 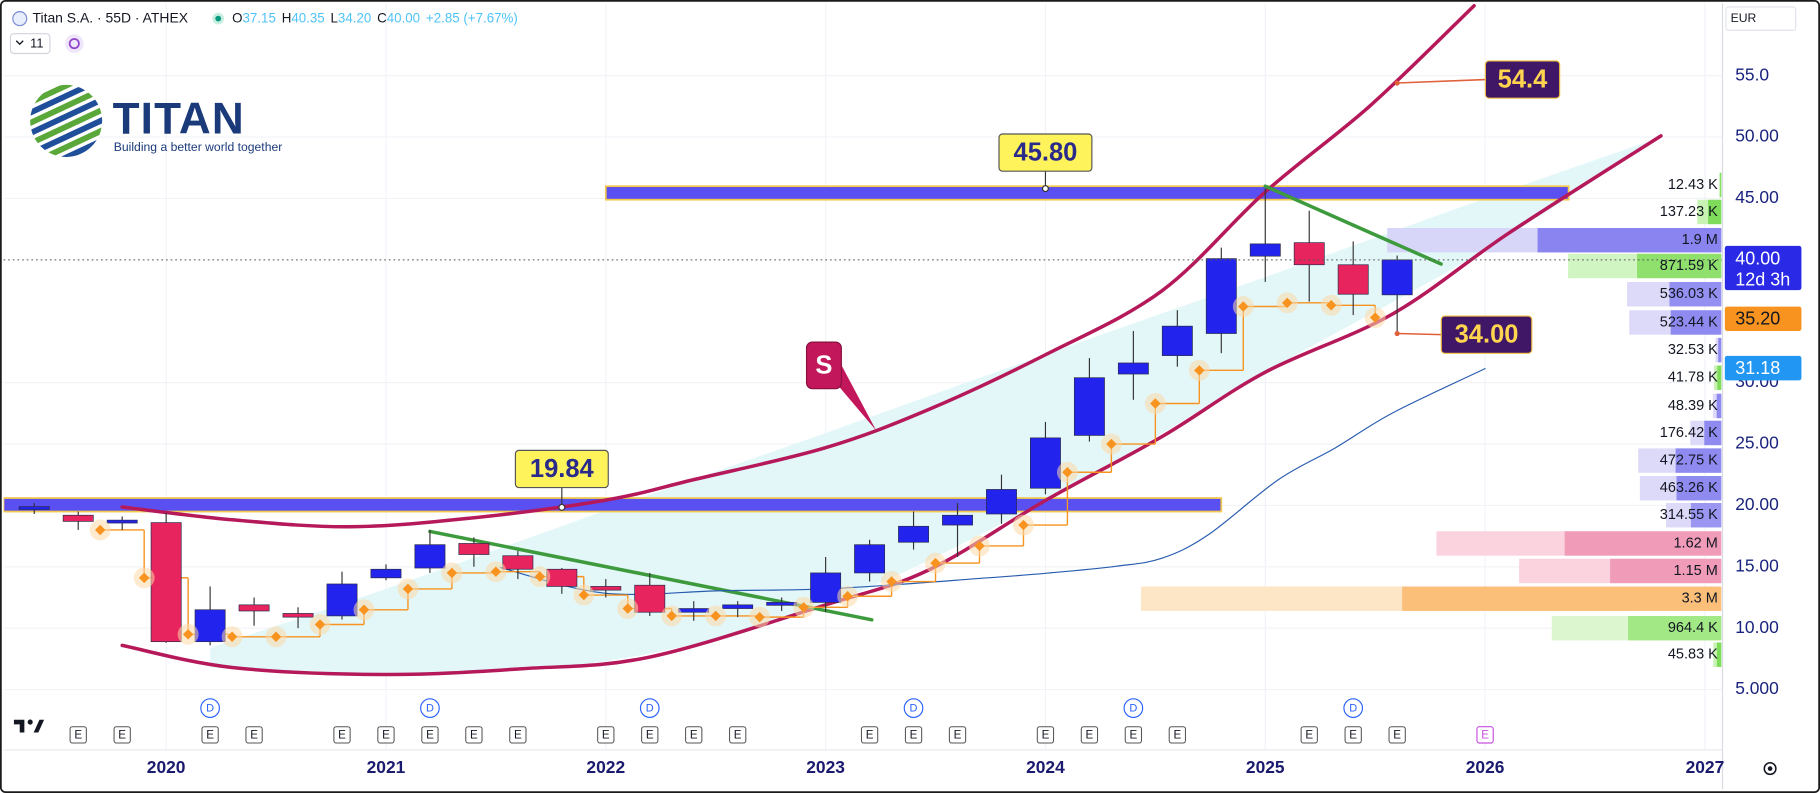 What do you see at coordinates (1770, 769) in the screenshot?
I see `settings-icon` at bounding box center [1770, 769].